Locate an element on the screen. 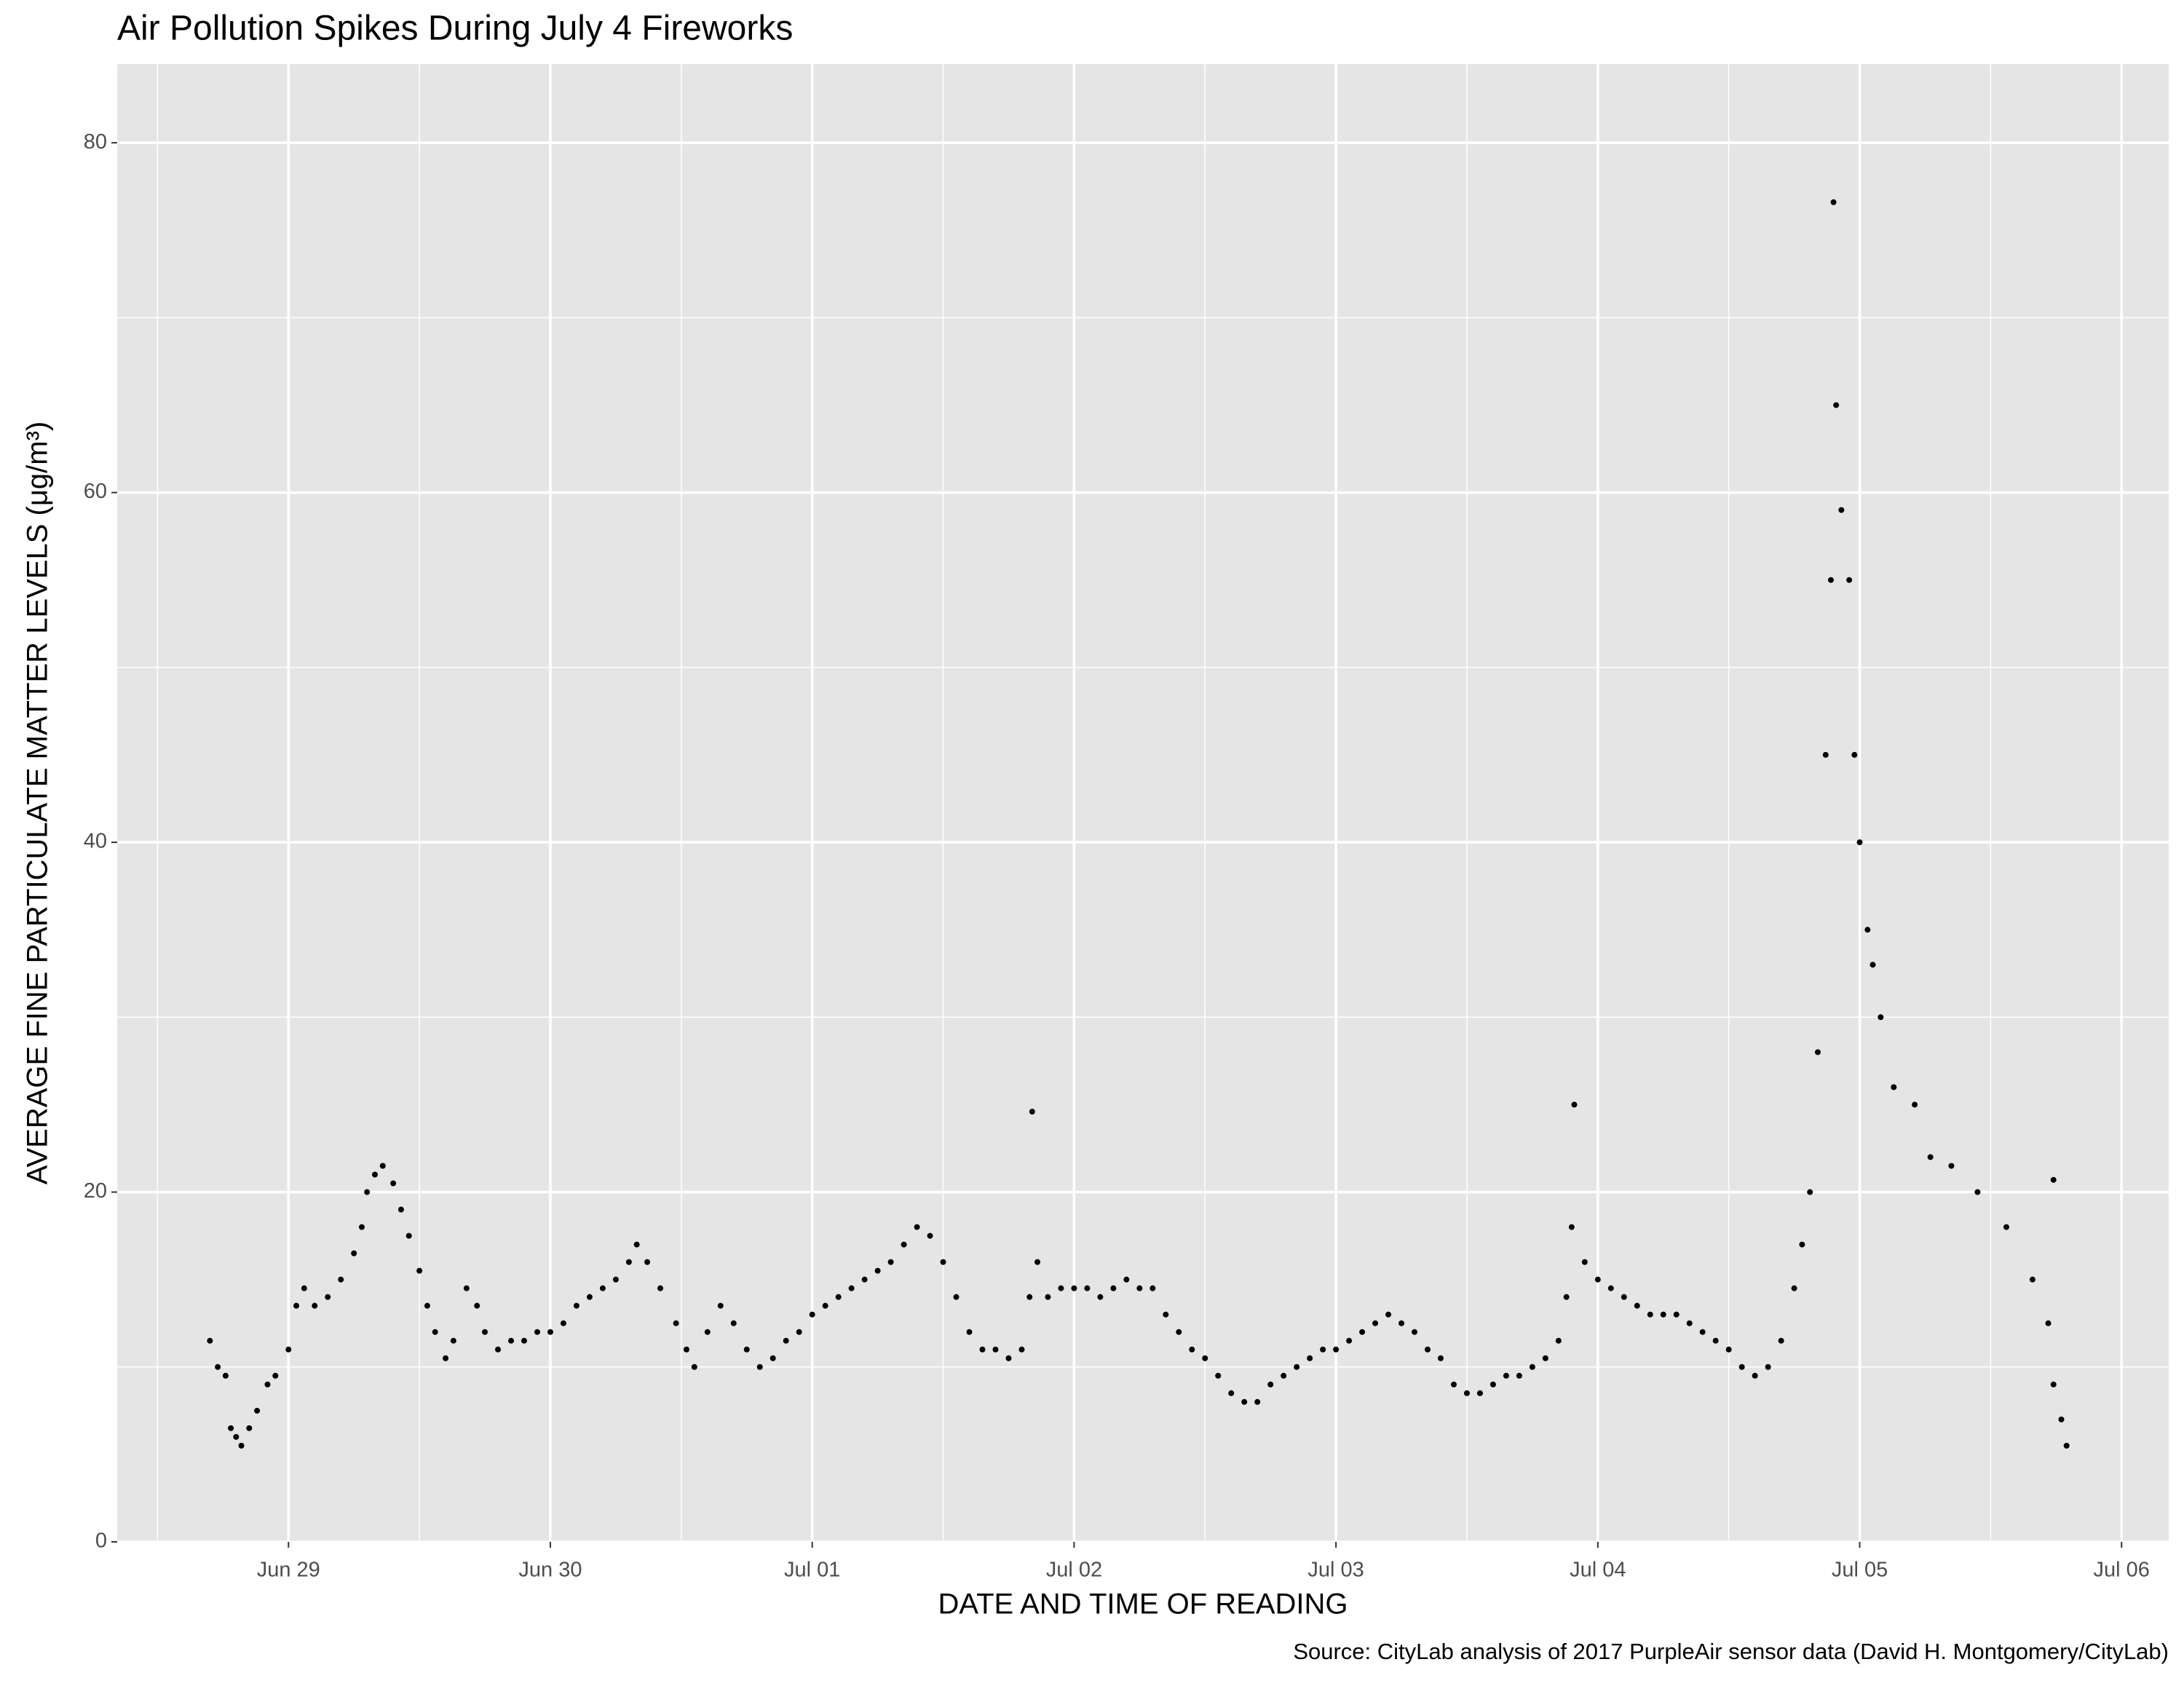 The height and width of the screenshot is (1686, 2184). x-tick-label: Jul 03 is located at coordinates (1335, 1570).